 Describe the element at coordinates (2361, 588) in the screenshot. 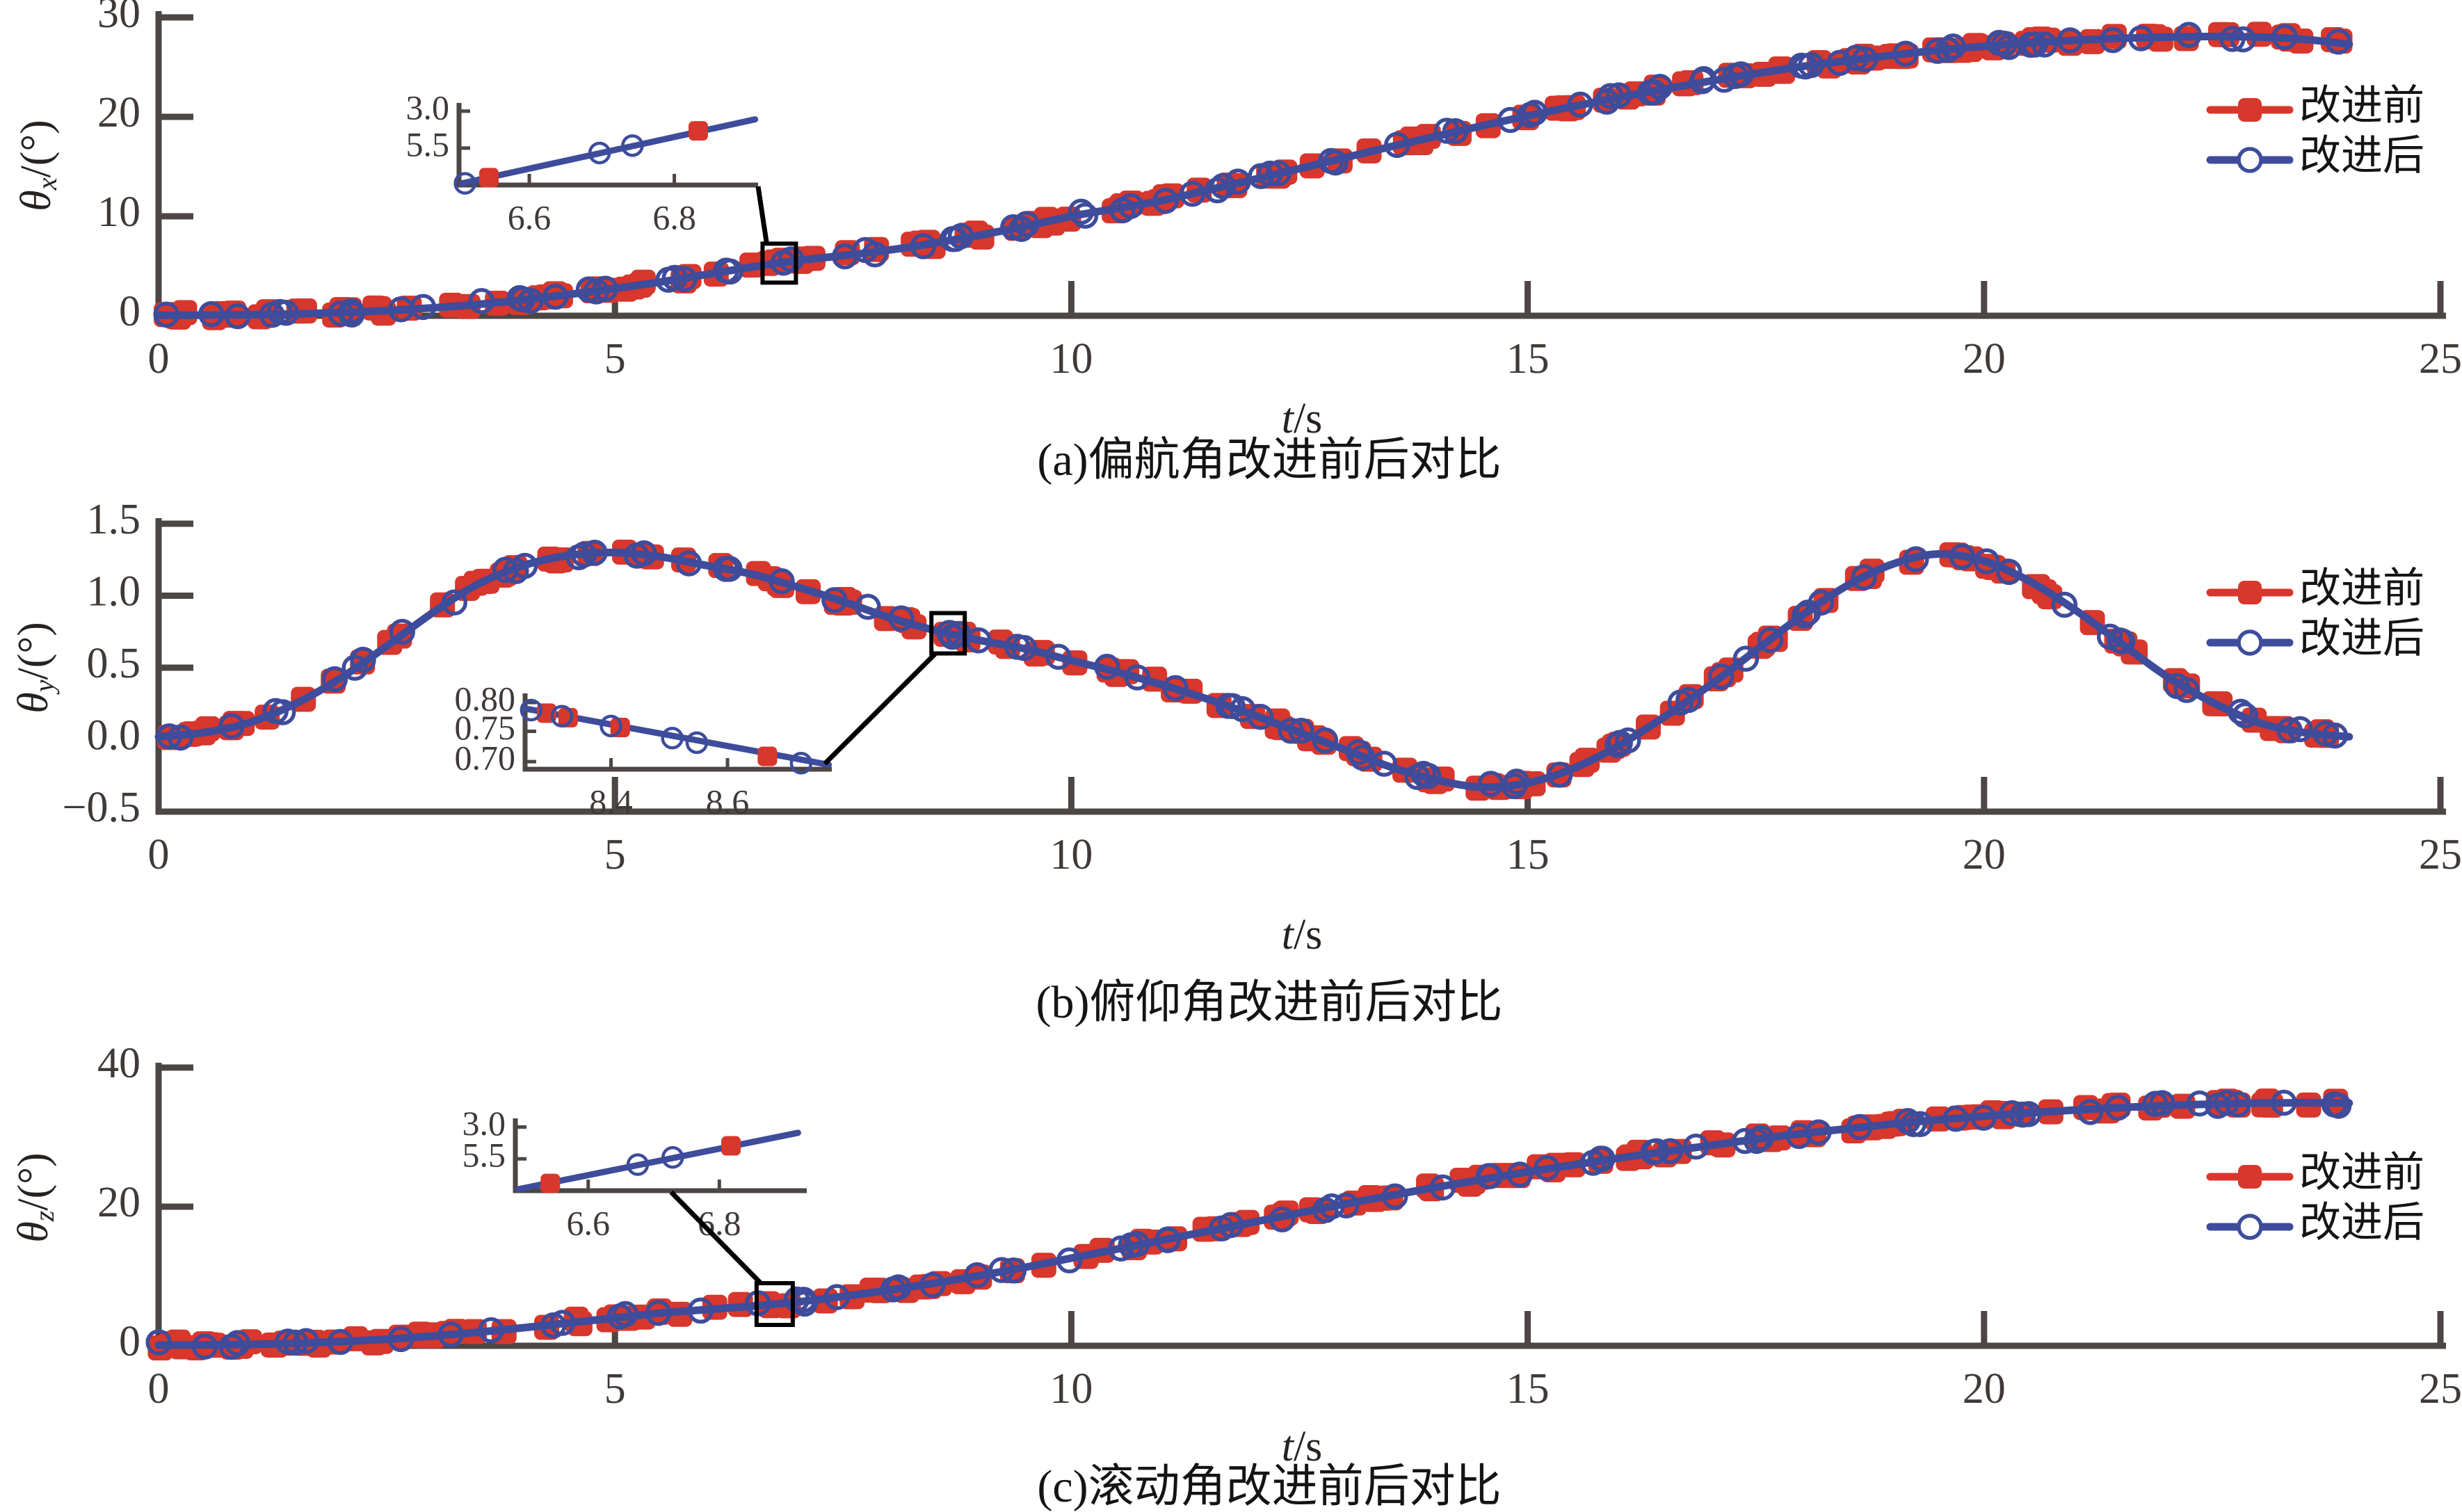

I see `chart-b-legend-label-before: 改进前` at that location.